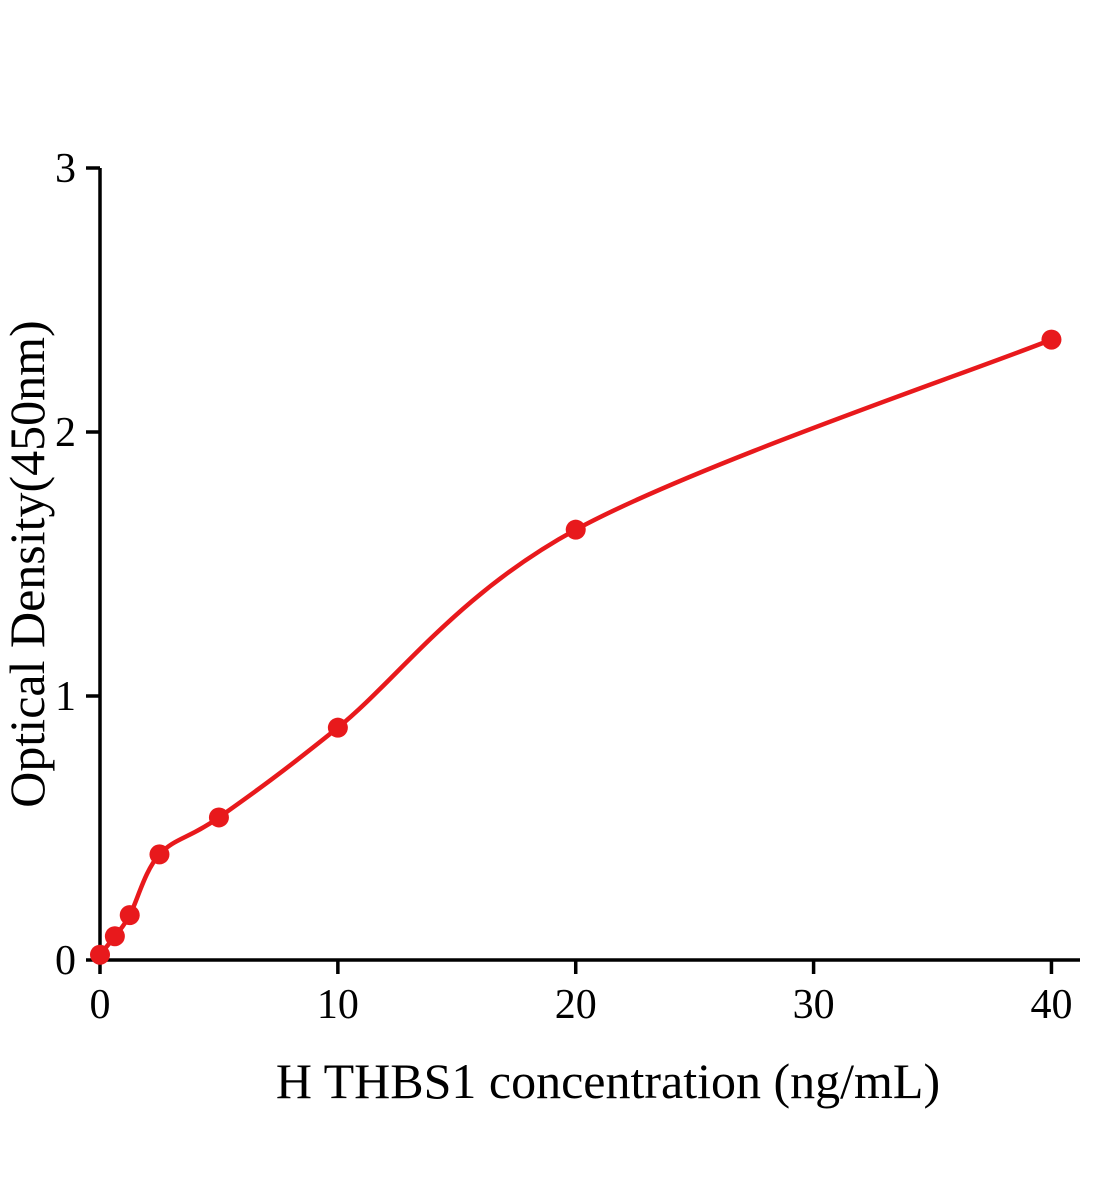 Image resolution: width=1104 pixels, height=1200 pixels. Describe the element at coordinates (100, 1005) in the screenshot. I see `x-tick-label: 0` at that location.